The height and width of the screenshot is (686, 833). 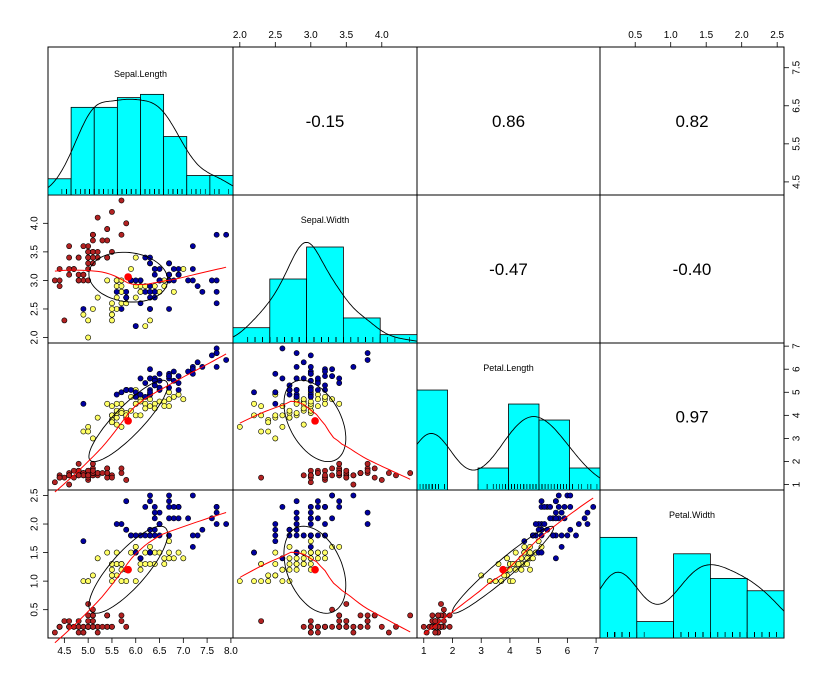 I want to click on tick-label: 3.0, so click(x=311, y=35).